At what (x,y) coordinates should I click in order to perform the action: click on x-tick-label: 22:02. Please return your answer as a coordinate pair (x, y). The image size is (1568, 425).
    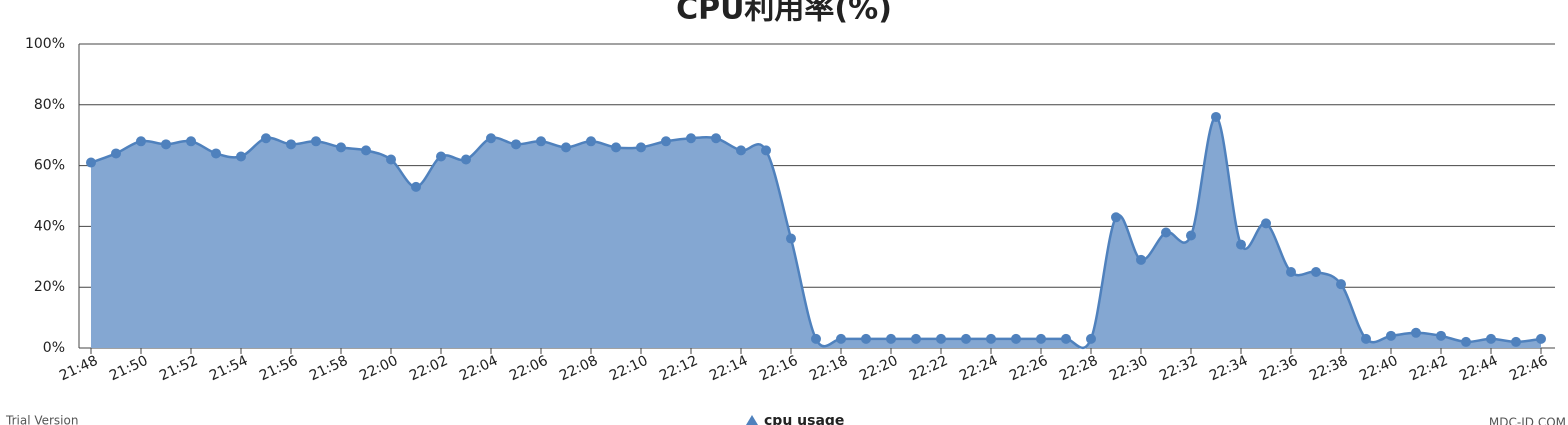
    Looking at the image, I should click on (428, 369).